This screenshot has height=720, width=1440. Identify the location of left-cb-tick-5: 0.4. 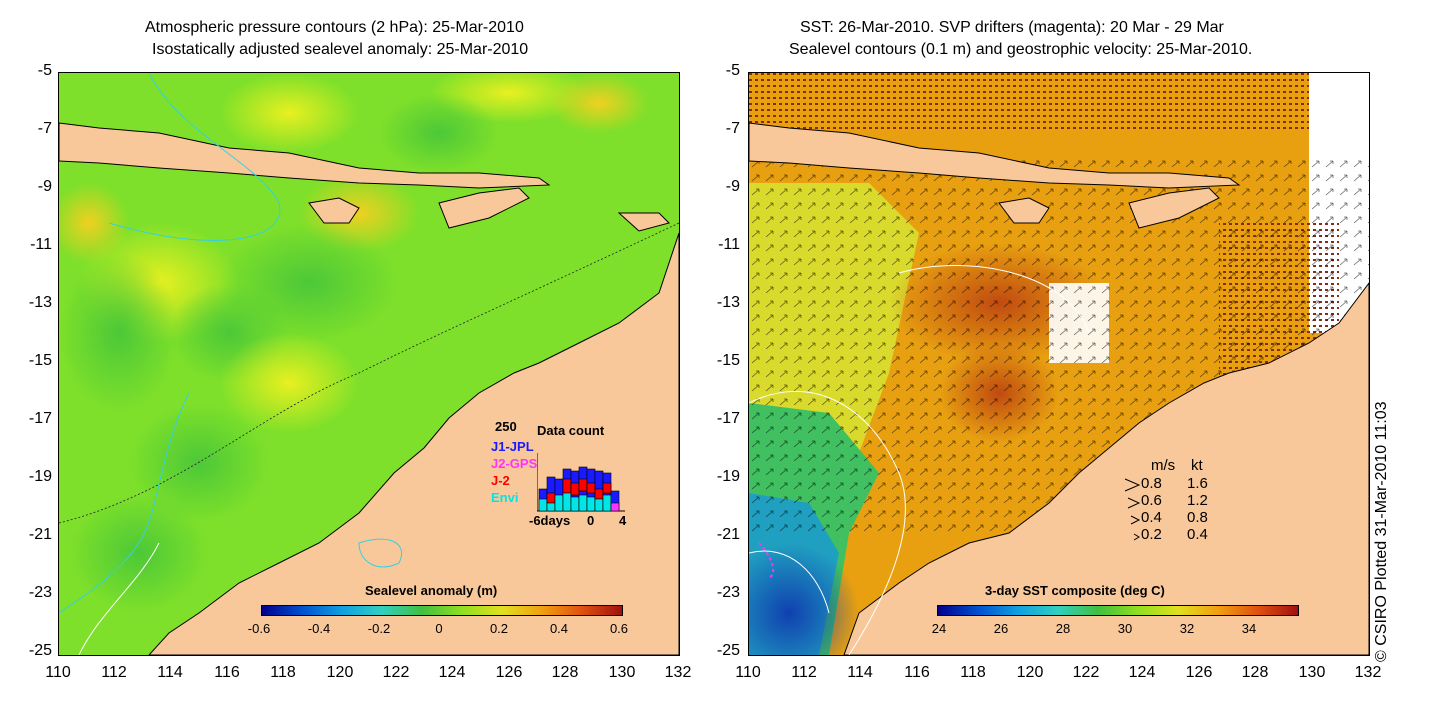
(559, 628).